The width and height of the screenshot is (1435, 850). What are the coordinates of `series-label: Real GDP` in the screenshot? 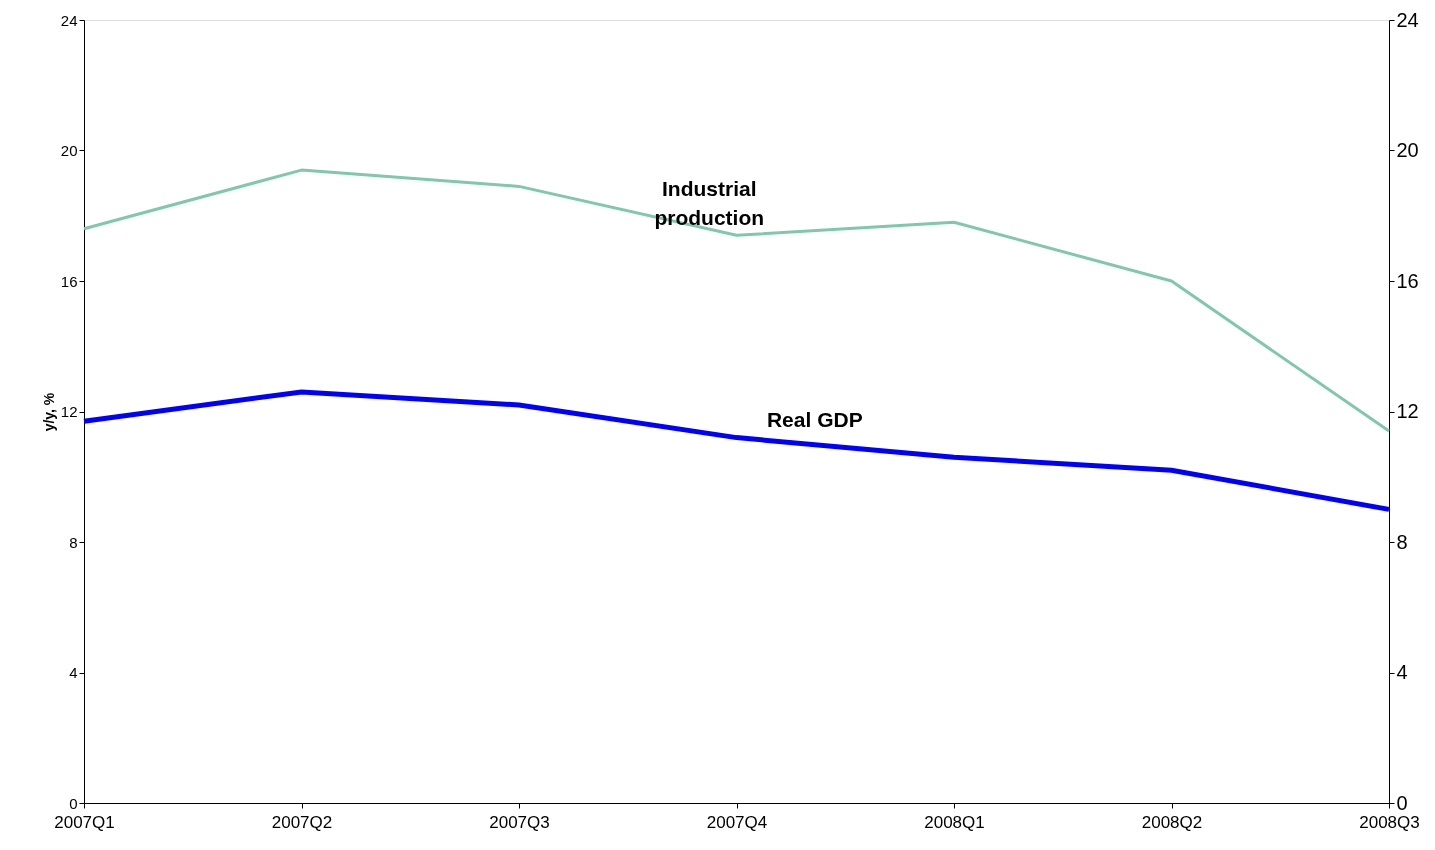 It's located at (814, 419).